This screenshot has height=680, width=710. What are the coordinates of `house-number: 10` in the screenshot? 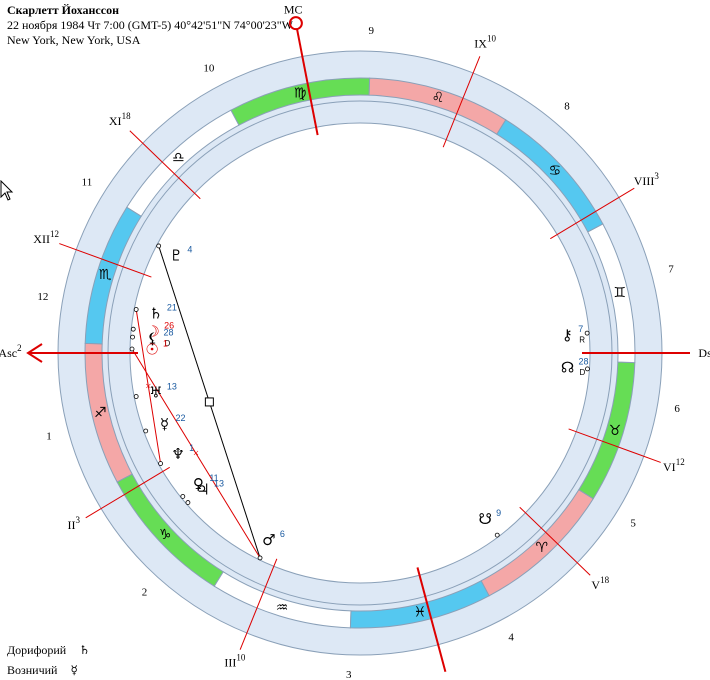 It's located at (209, 69).